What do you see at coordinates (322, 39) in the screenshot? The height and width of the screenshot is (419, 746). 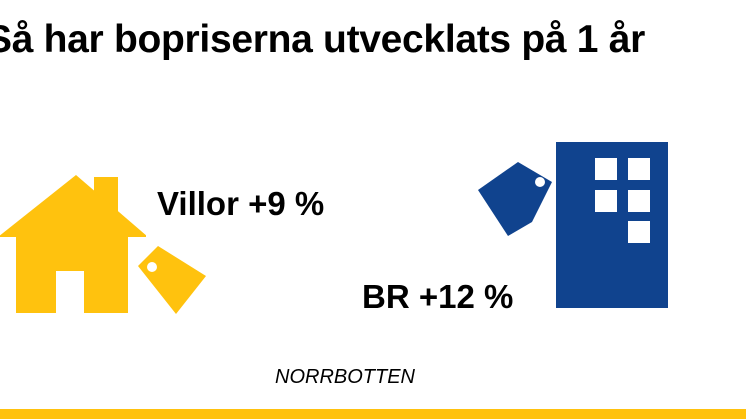 I see `headline: Så har bopriserna utvecklats på 1 år` at bounding box center [322, 39].